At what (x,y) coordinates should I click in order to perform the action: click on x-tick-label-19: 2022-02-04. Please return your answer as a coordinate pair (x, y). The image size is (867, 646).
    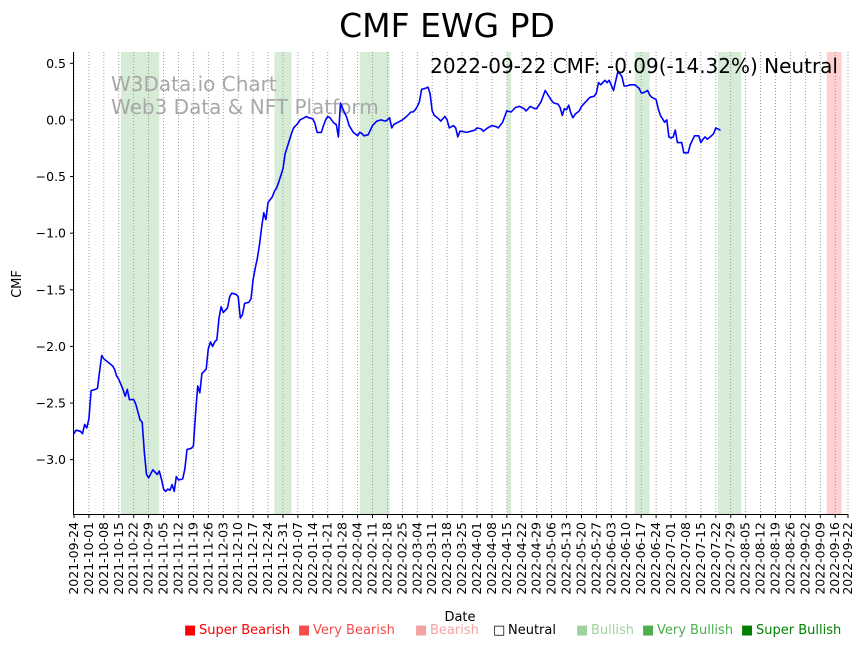
    Looking at the image, I should click on (357, 558).